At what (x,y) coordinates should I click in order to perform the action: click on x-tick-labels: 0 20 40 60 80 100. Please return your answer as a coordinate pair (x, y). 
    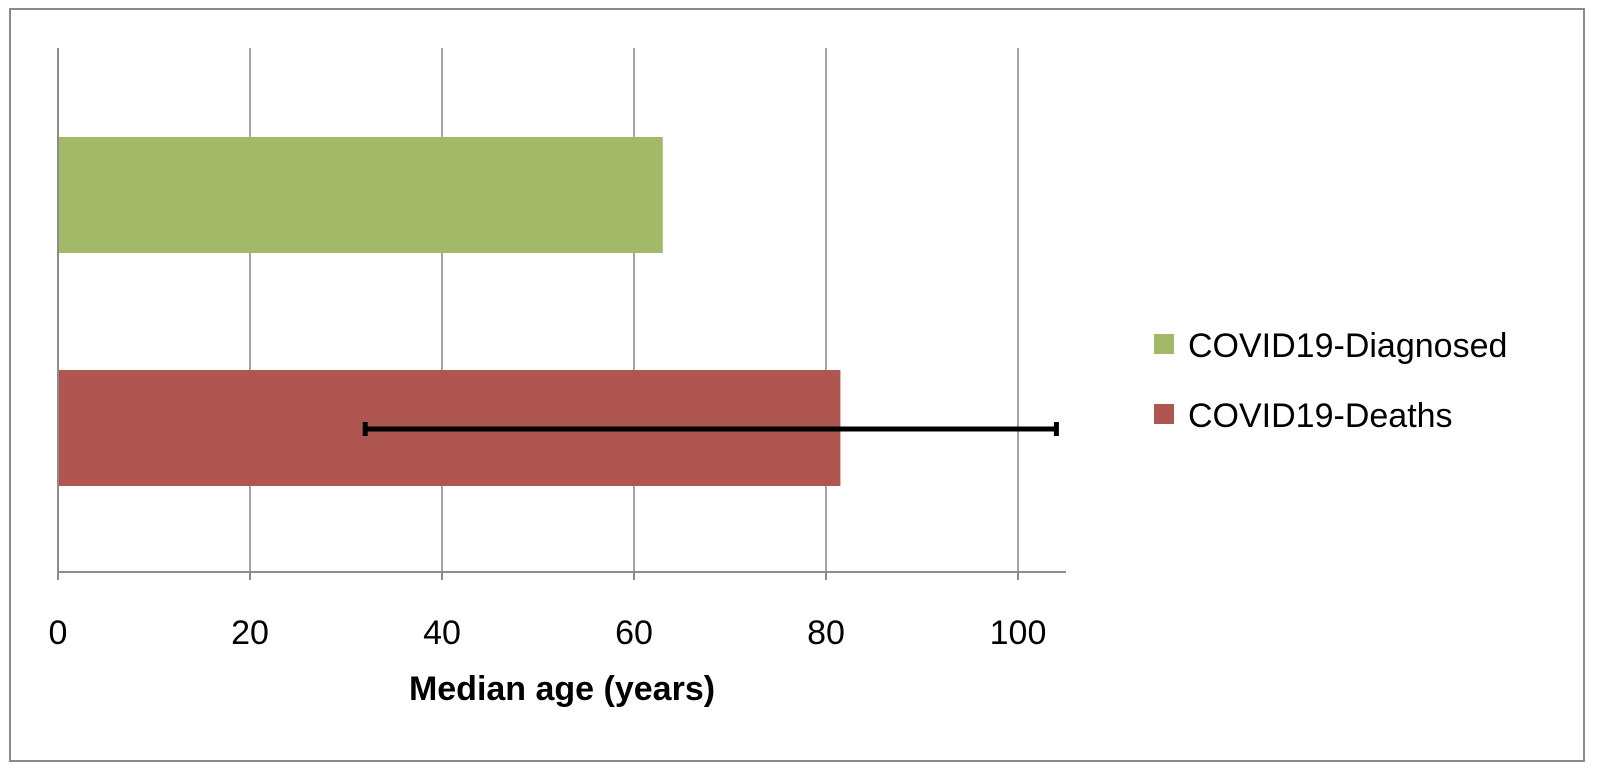
    Looking at the image, I should click on (548, 633).